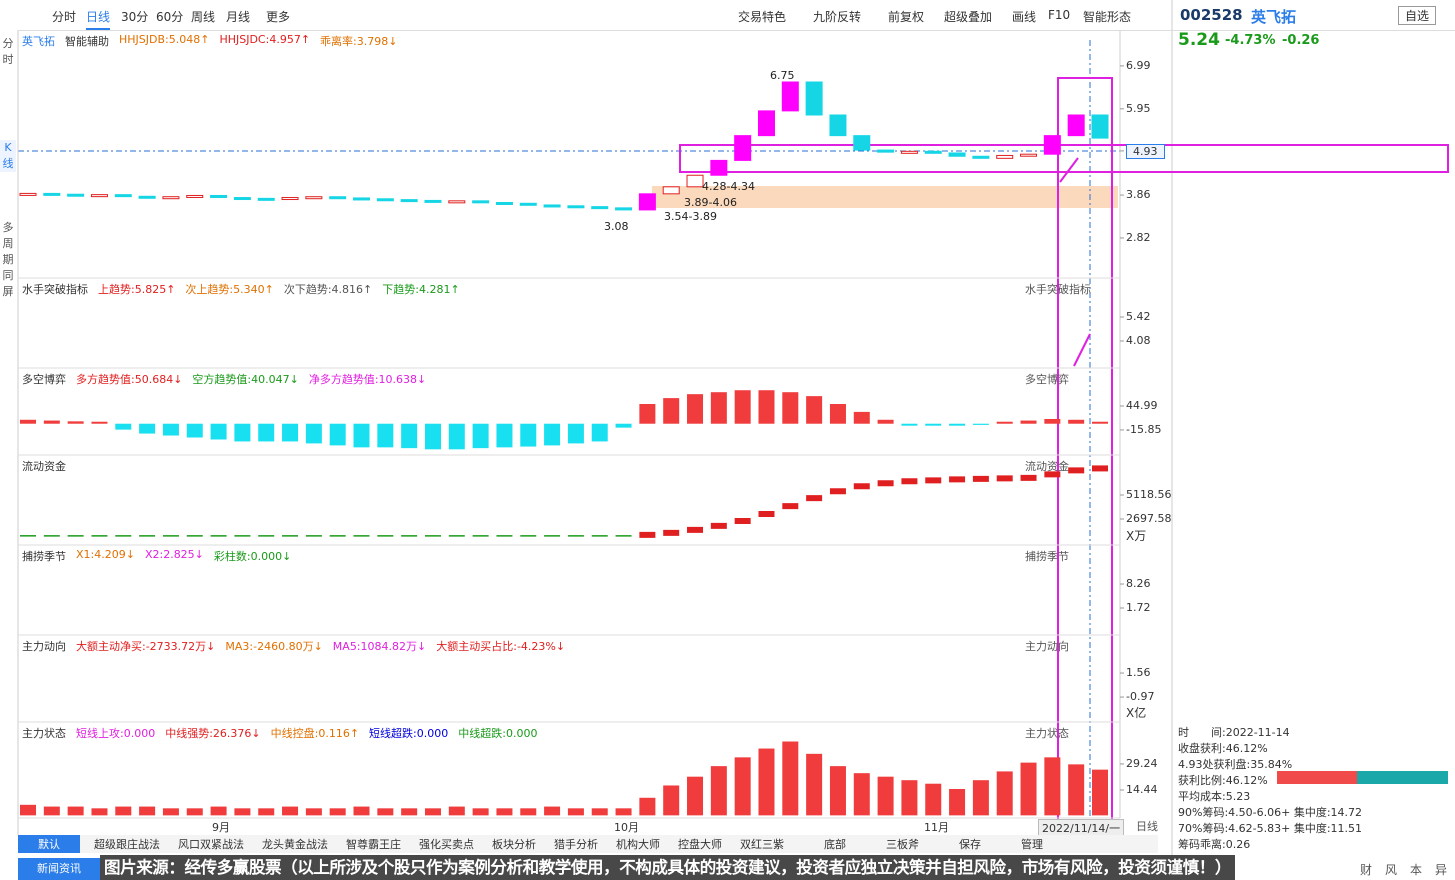 This screenshot has height=880, width=1455. What do you see at coordinates (762, 844) in the screenshot?
I see `strategy-tab: 双红三紫` at bounding box center [762, 844].